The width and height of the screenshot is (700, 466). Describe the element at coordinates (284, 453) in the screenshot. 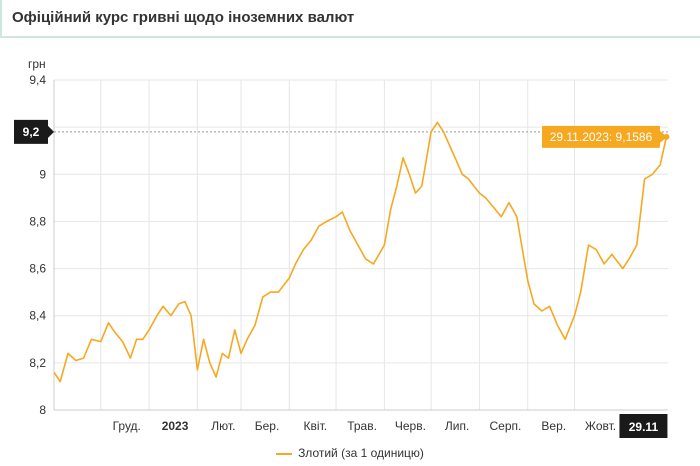

I see `legend-swatch` at that location.